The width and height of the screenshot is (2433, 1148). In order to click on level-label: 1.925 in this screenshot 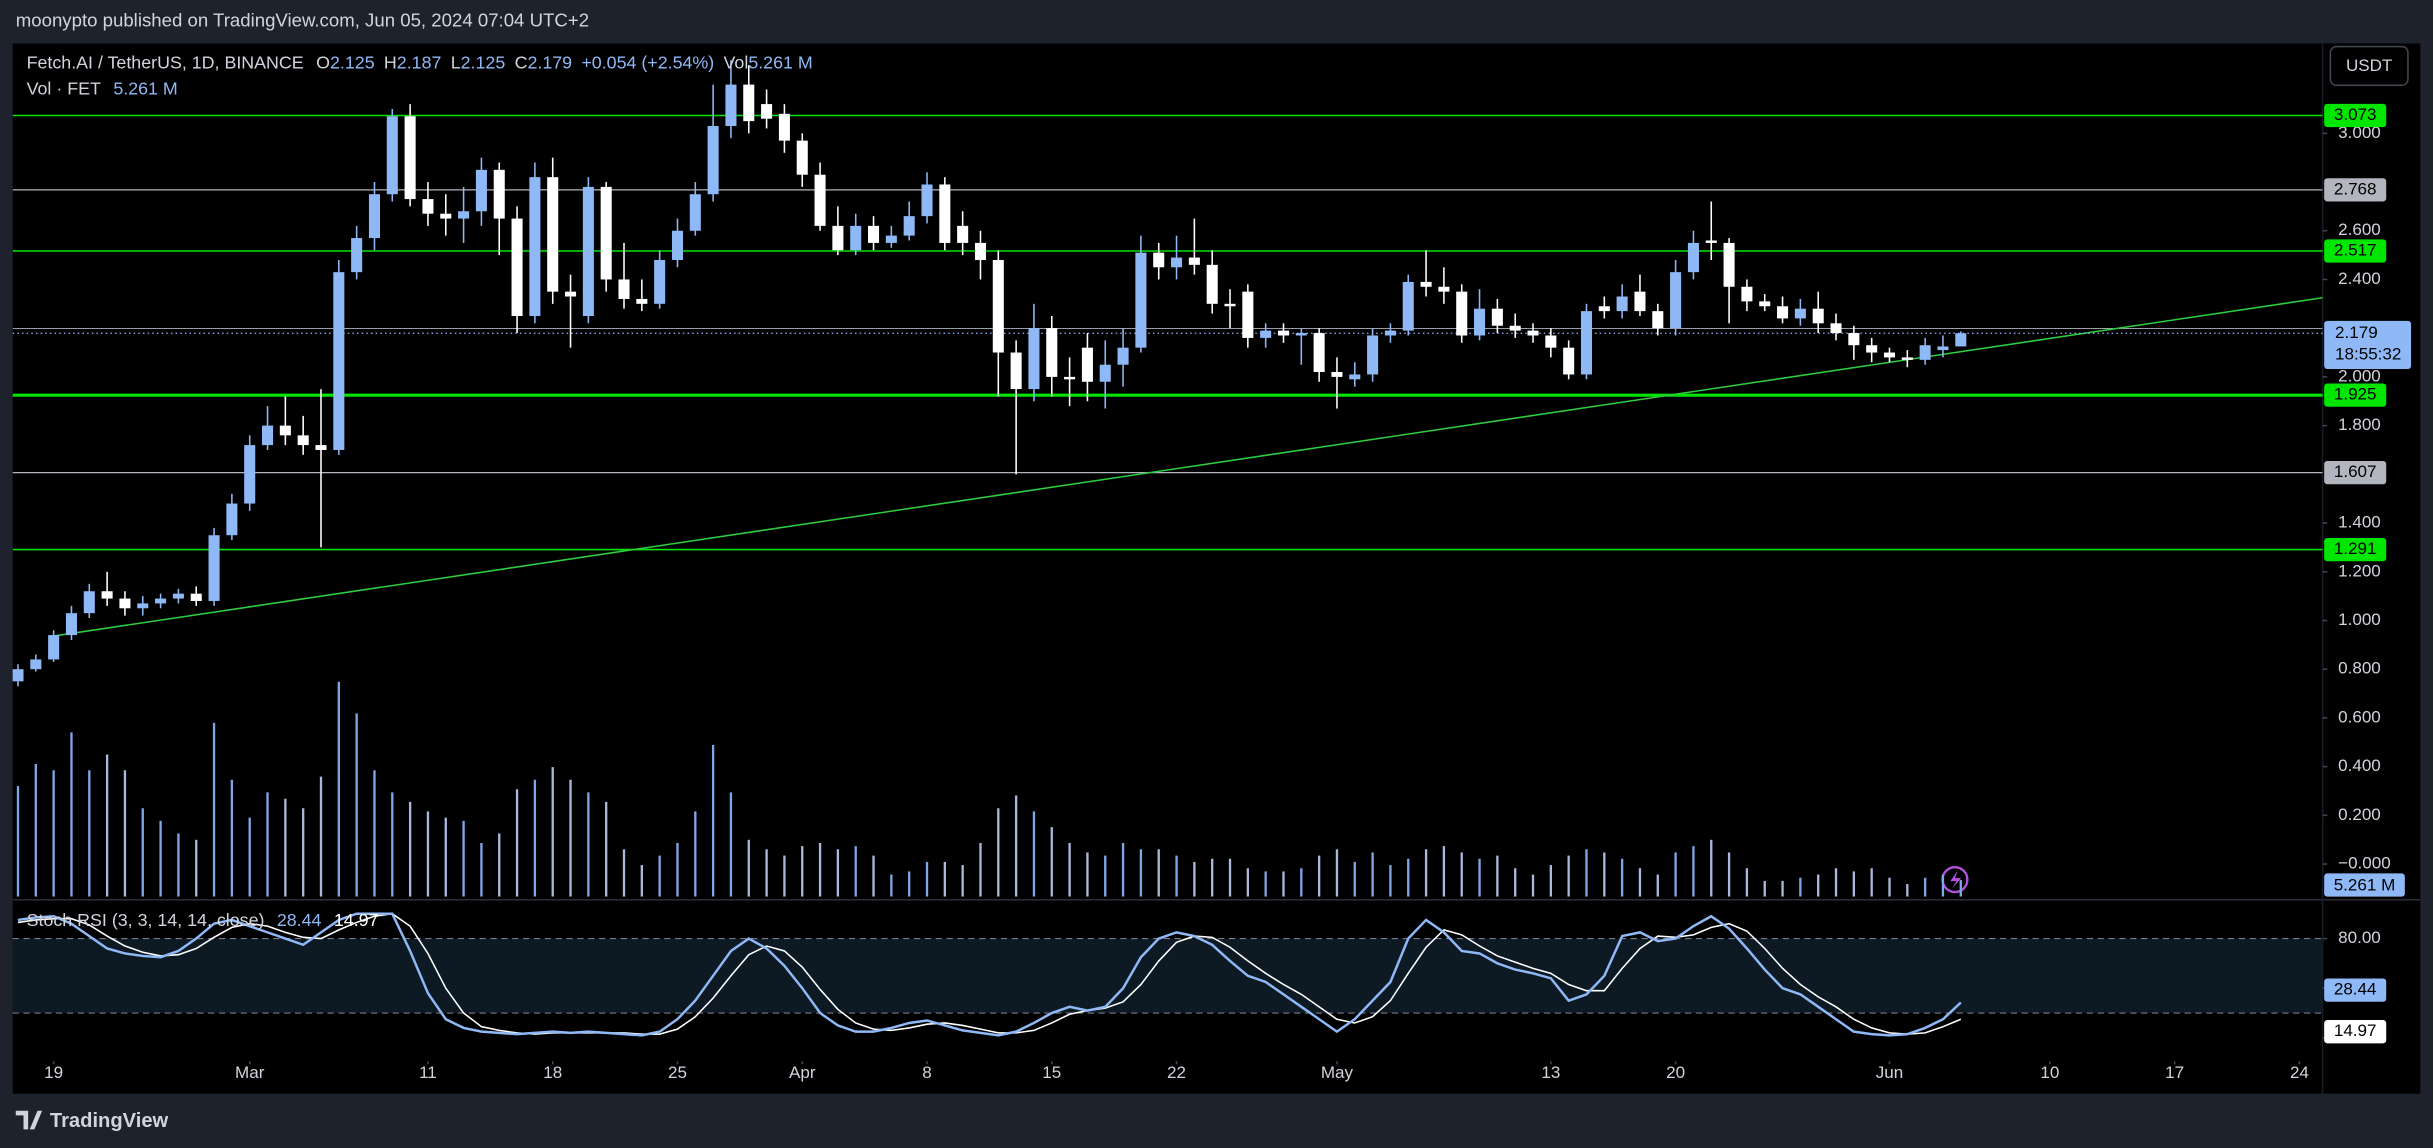, I will do `click(2355, 394)`.